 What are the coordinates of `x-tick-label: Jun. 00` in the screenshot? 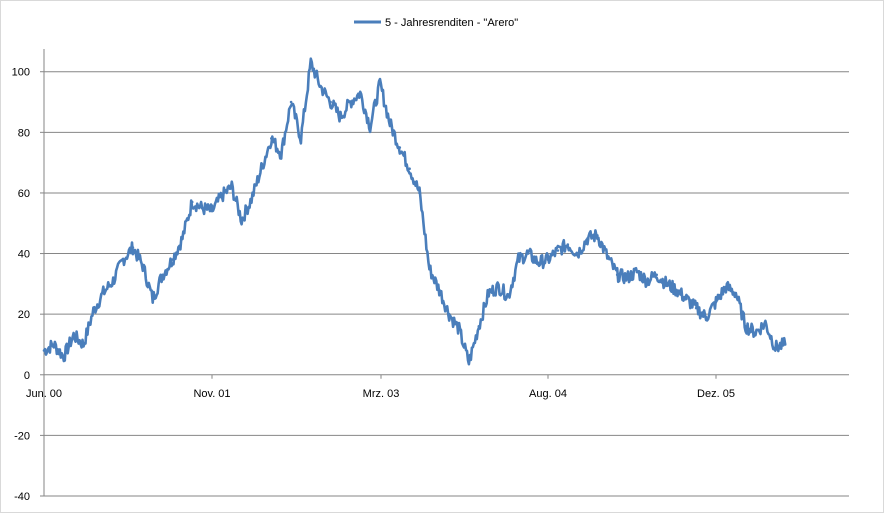 It's located at (44, 394).